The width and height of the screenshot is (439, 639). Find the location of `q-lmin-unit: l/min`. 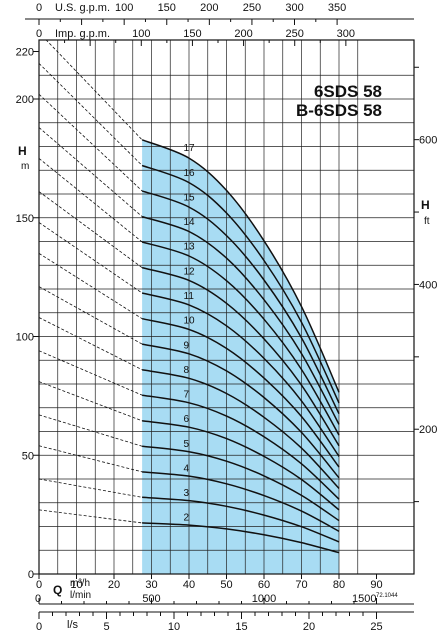

q-lmin-unit: l/min is located at coordinates (80, 595).